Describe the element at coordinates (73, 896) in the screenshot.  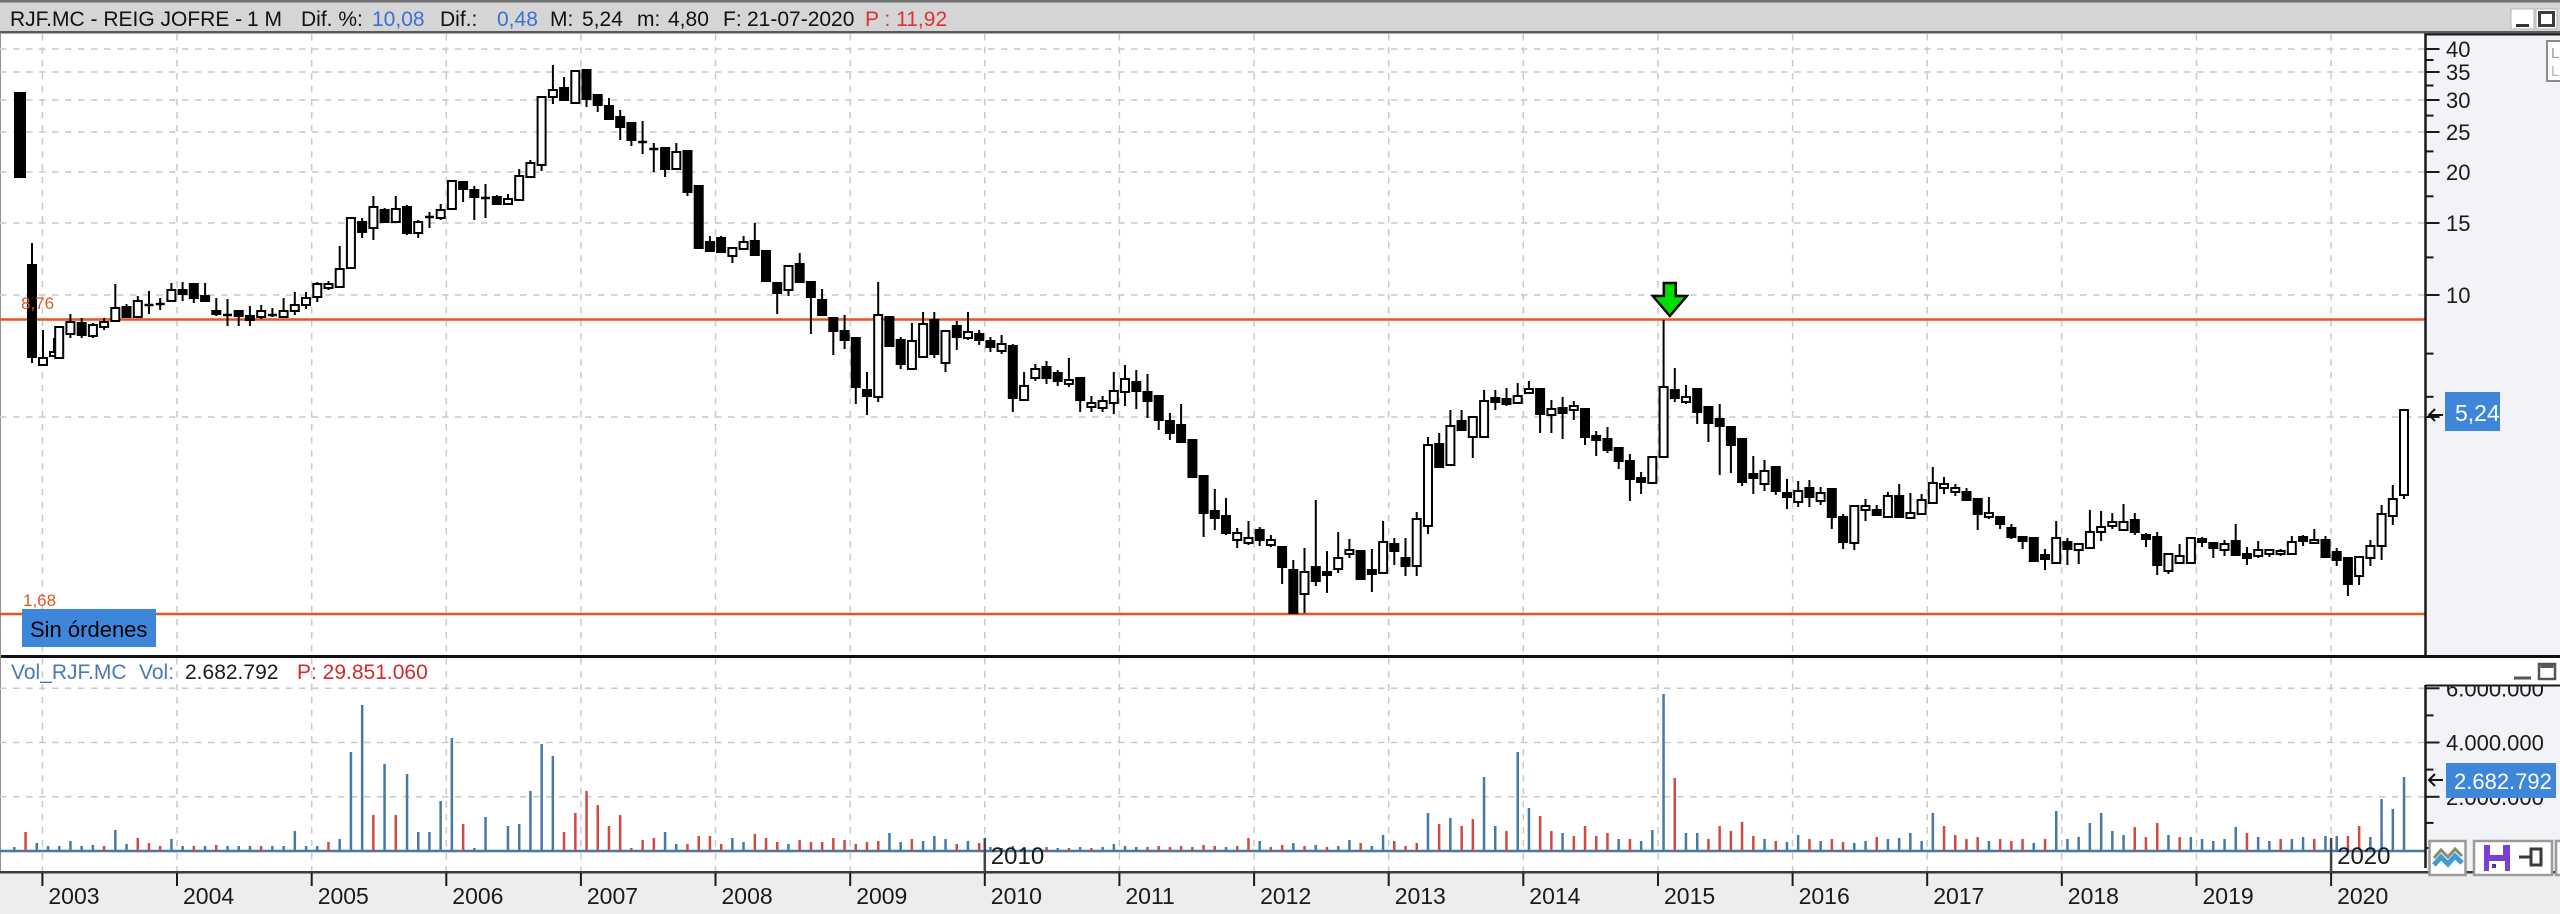
I see `svg-text: 2003` at that location.